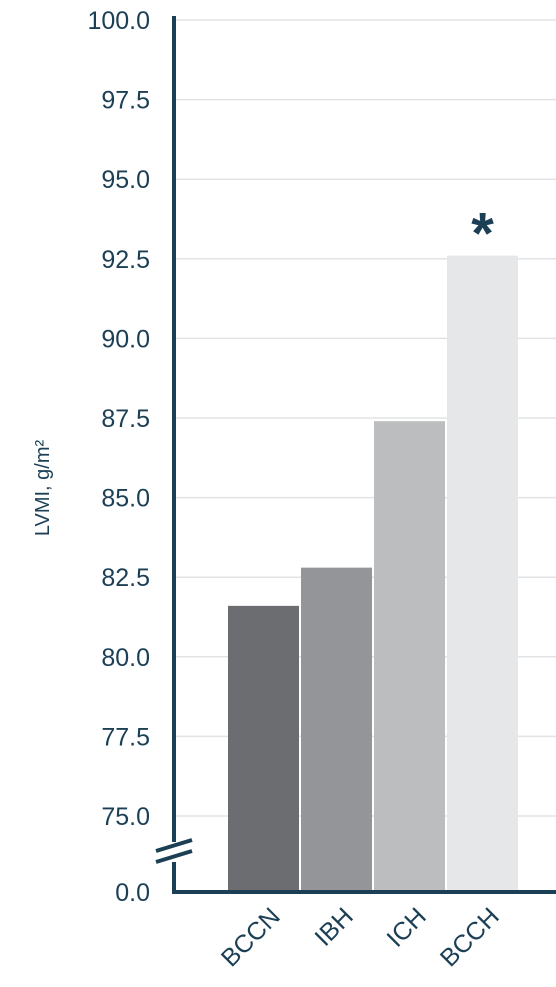 This screenshot has height=987, width=556. I want to click on x-tick-label: BCCN, so click(251, 937).